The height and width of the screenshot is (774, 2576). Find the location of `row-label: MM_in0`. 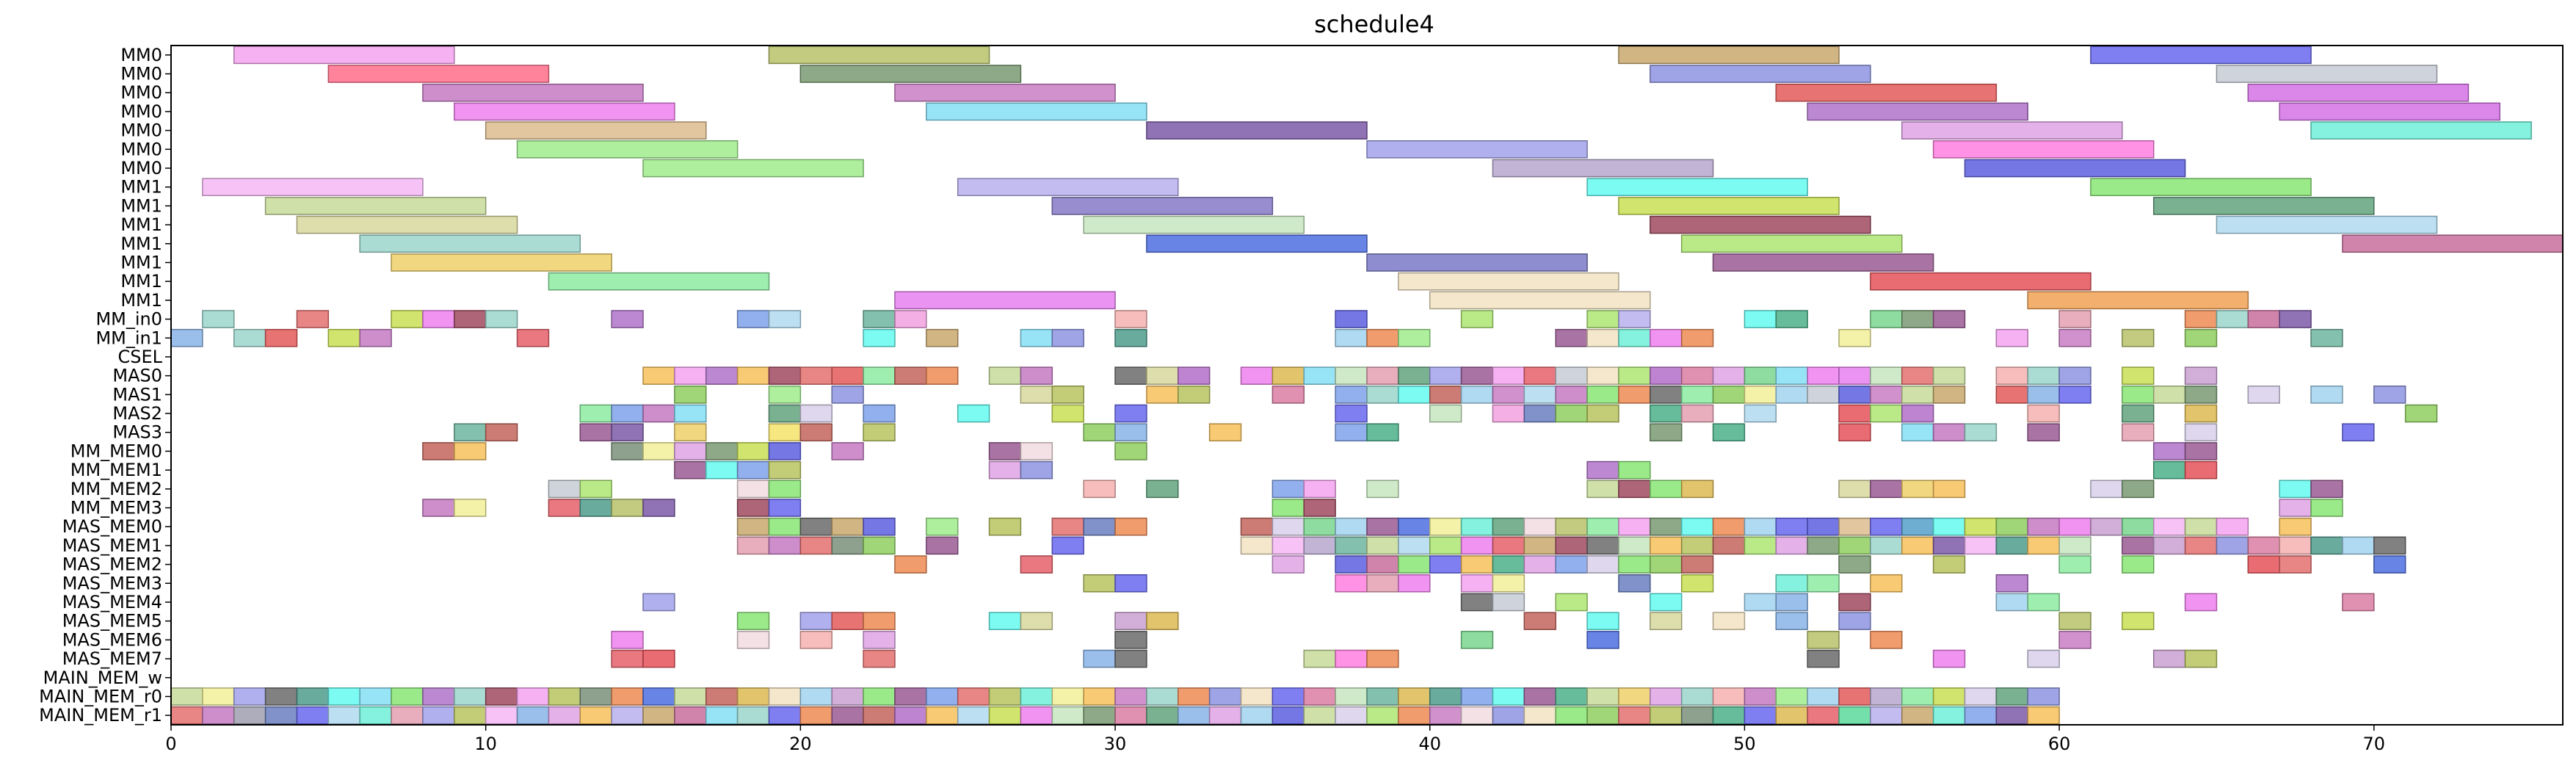

row-label: MM_in0 is located at coordinates (129, 319).